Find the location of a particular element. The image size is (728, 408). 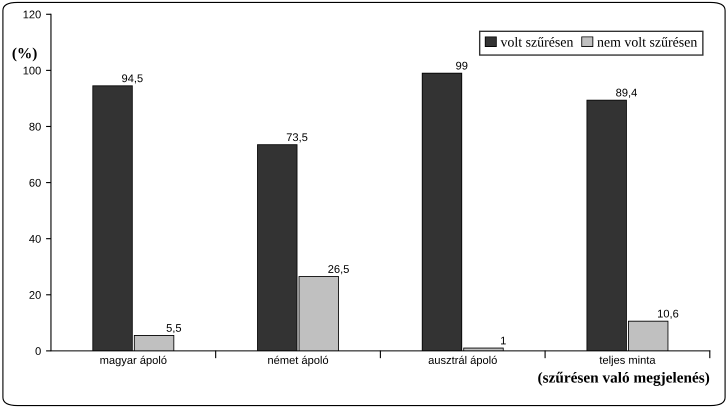

y-tick-label: 100 is located at coordinates (32, 70).